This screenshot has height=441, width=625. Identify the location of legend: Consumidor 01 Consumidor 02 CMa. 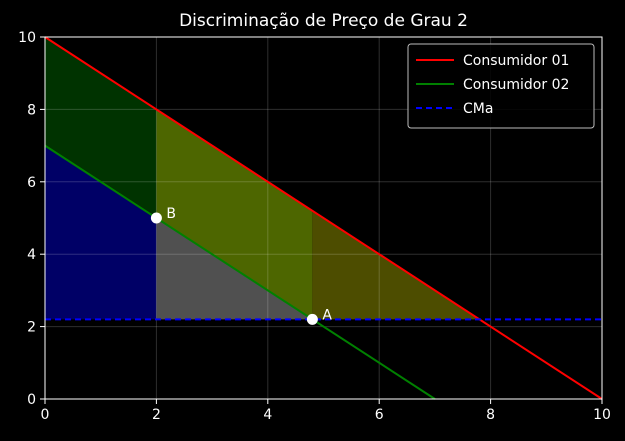
(501, 86).